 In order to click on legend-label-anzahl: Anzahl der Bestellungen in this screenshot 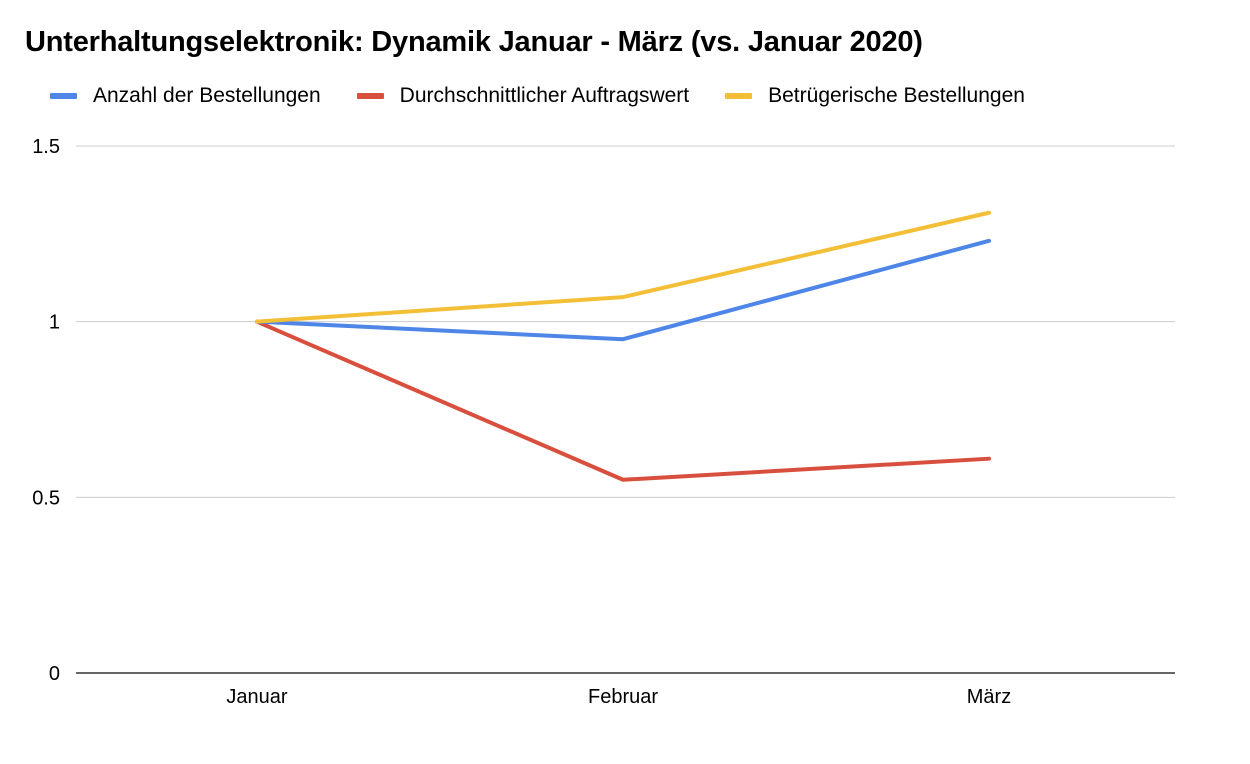, I will do `click(207, 95)`.